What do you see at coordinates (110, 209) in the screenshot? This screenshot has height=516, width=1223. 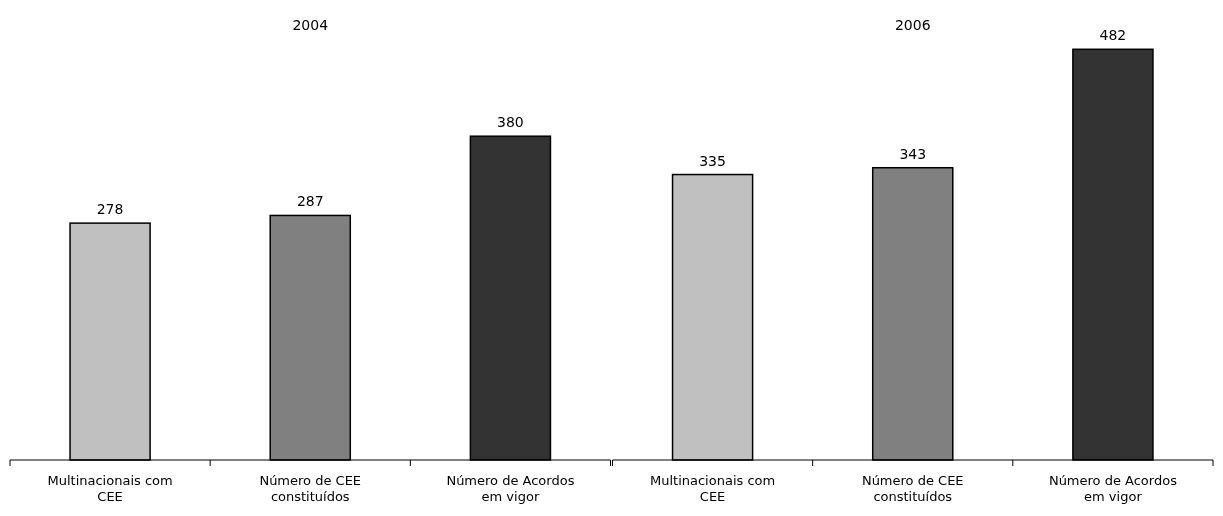 I see `data-label: 278` at bounding box center [110, 209].